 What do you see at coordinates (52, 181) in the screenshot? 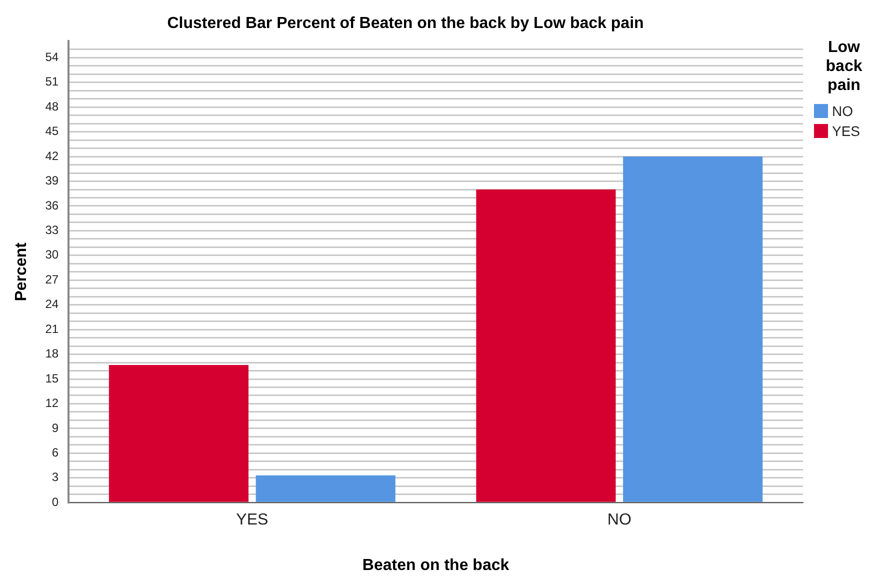
I see `y-tick-label: 39` at bounding box center [52, 181].